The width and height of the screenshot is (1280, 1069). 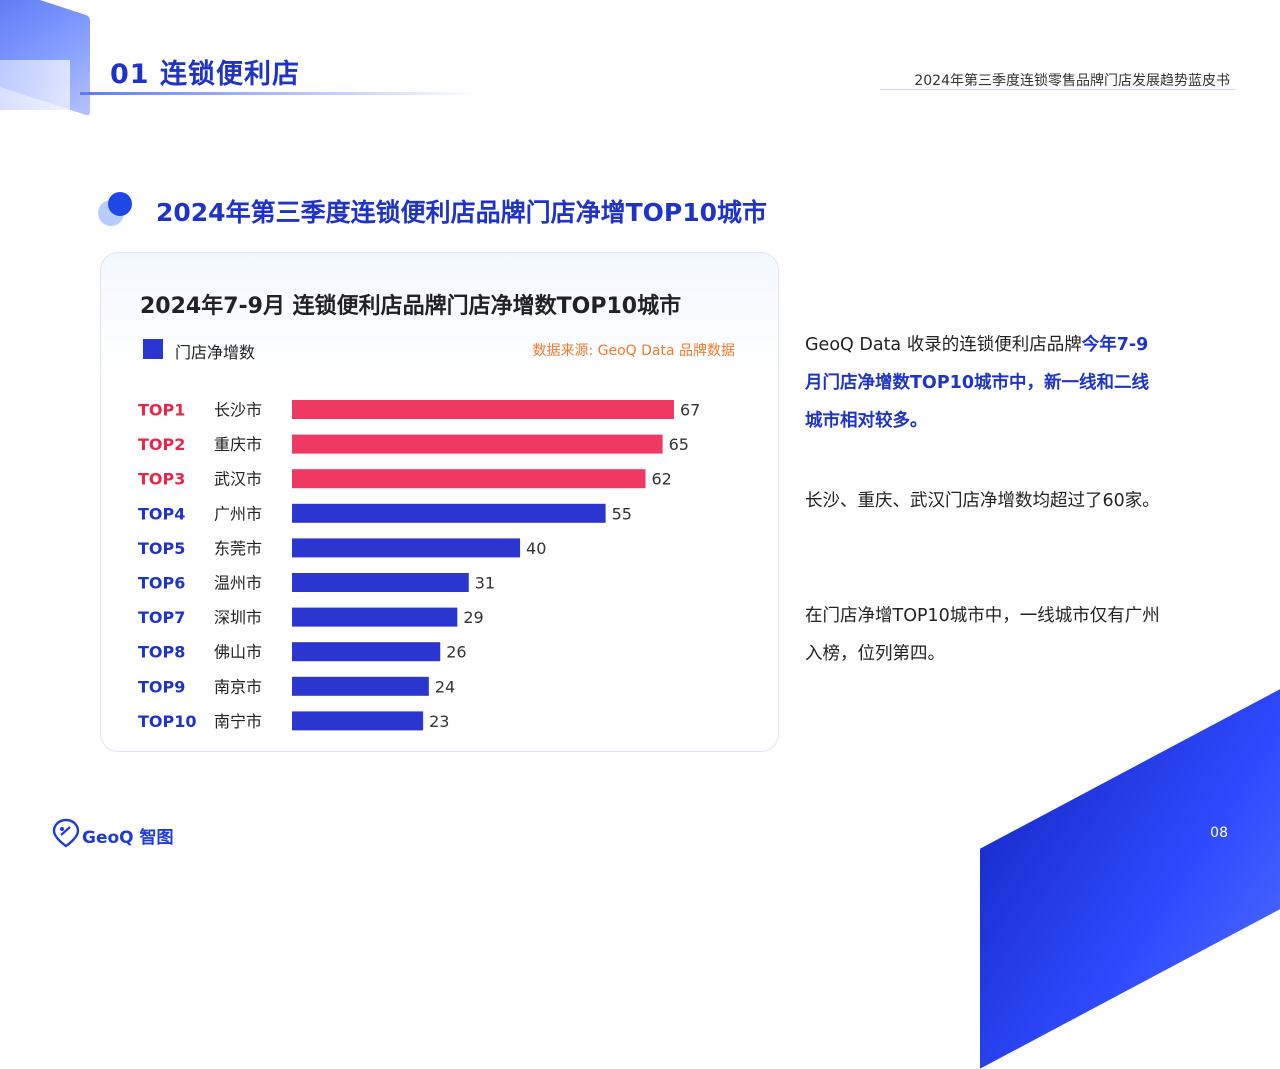 I want to click on main-heading: 2024年第三季度连锁便利店品牌门店净增TOP10城市, so click(x=462, y=212).